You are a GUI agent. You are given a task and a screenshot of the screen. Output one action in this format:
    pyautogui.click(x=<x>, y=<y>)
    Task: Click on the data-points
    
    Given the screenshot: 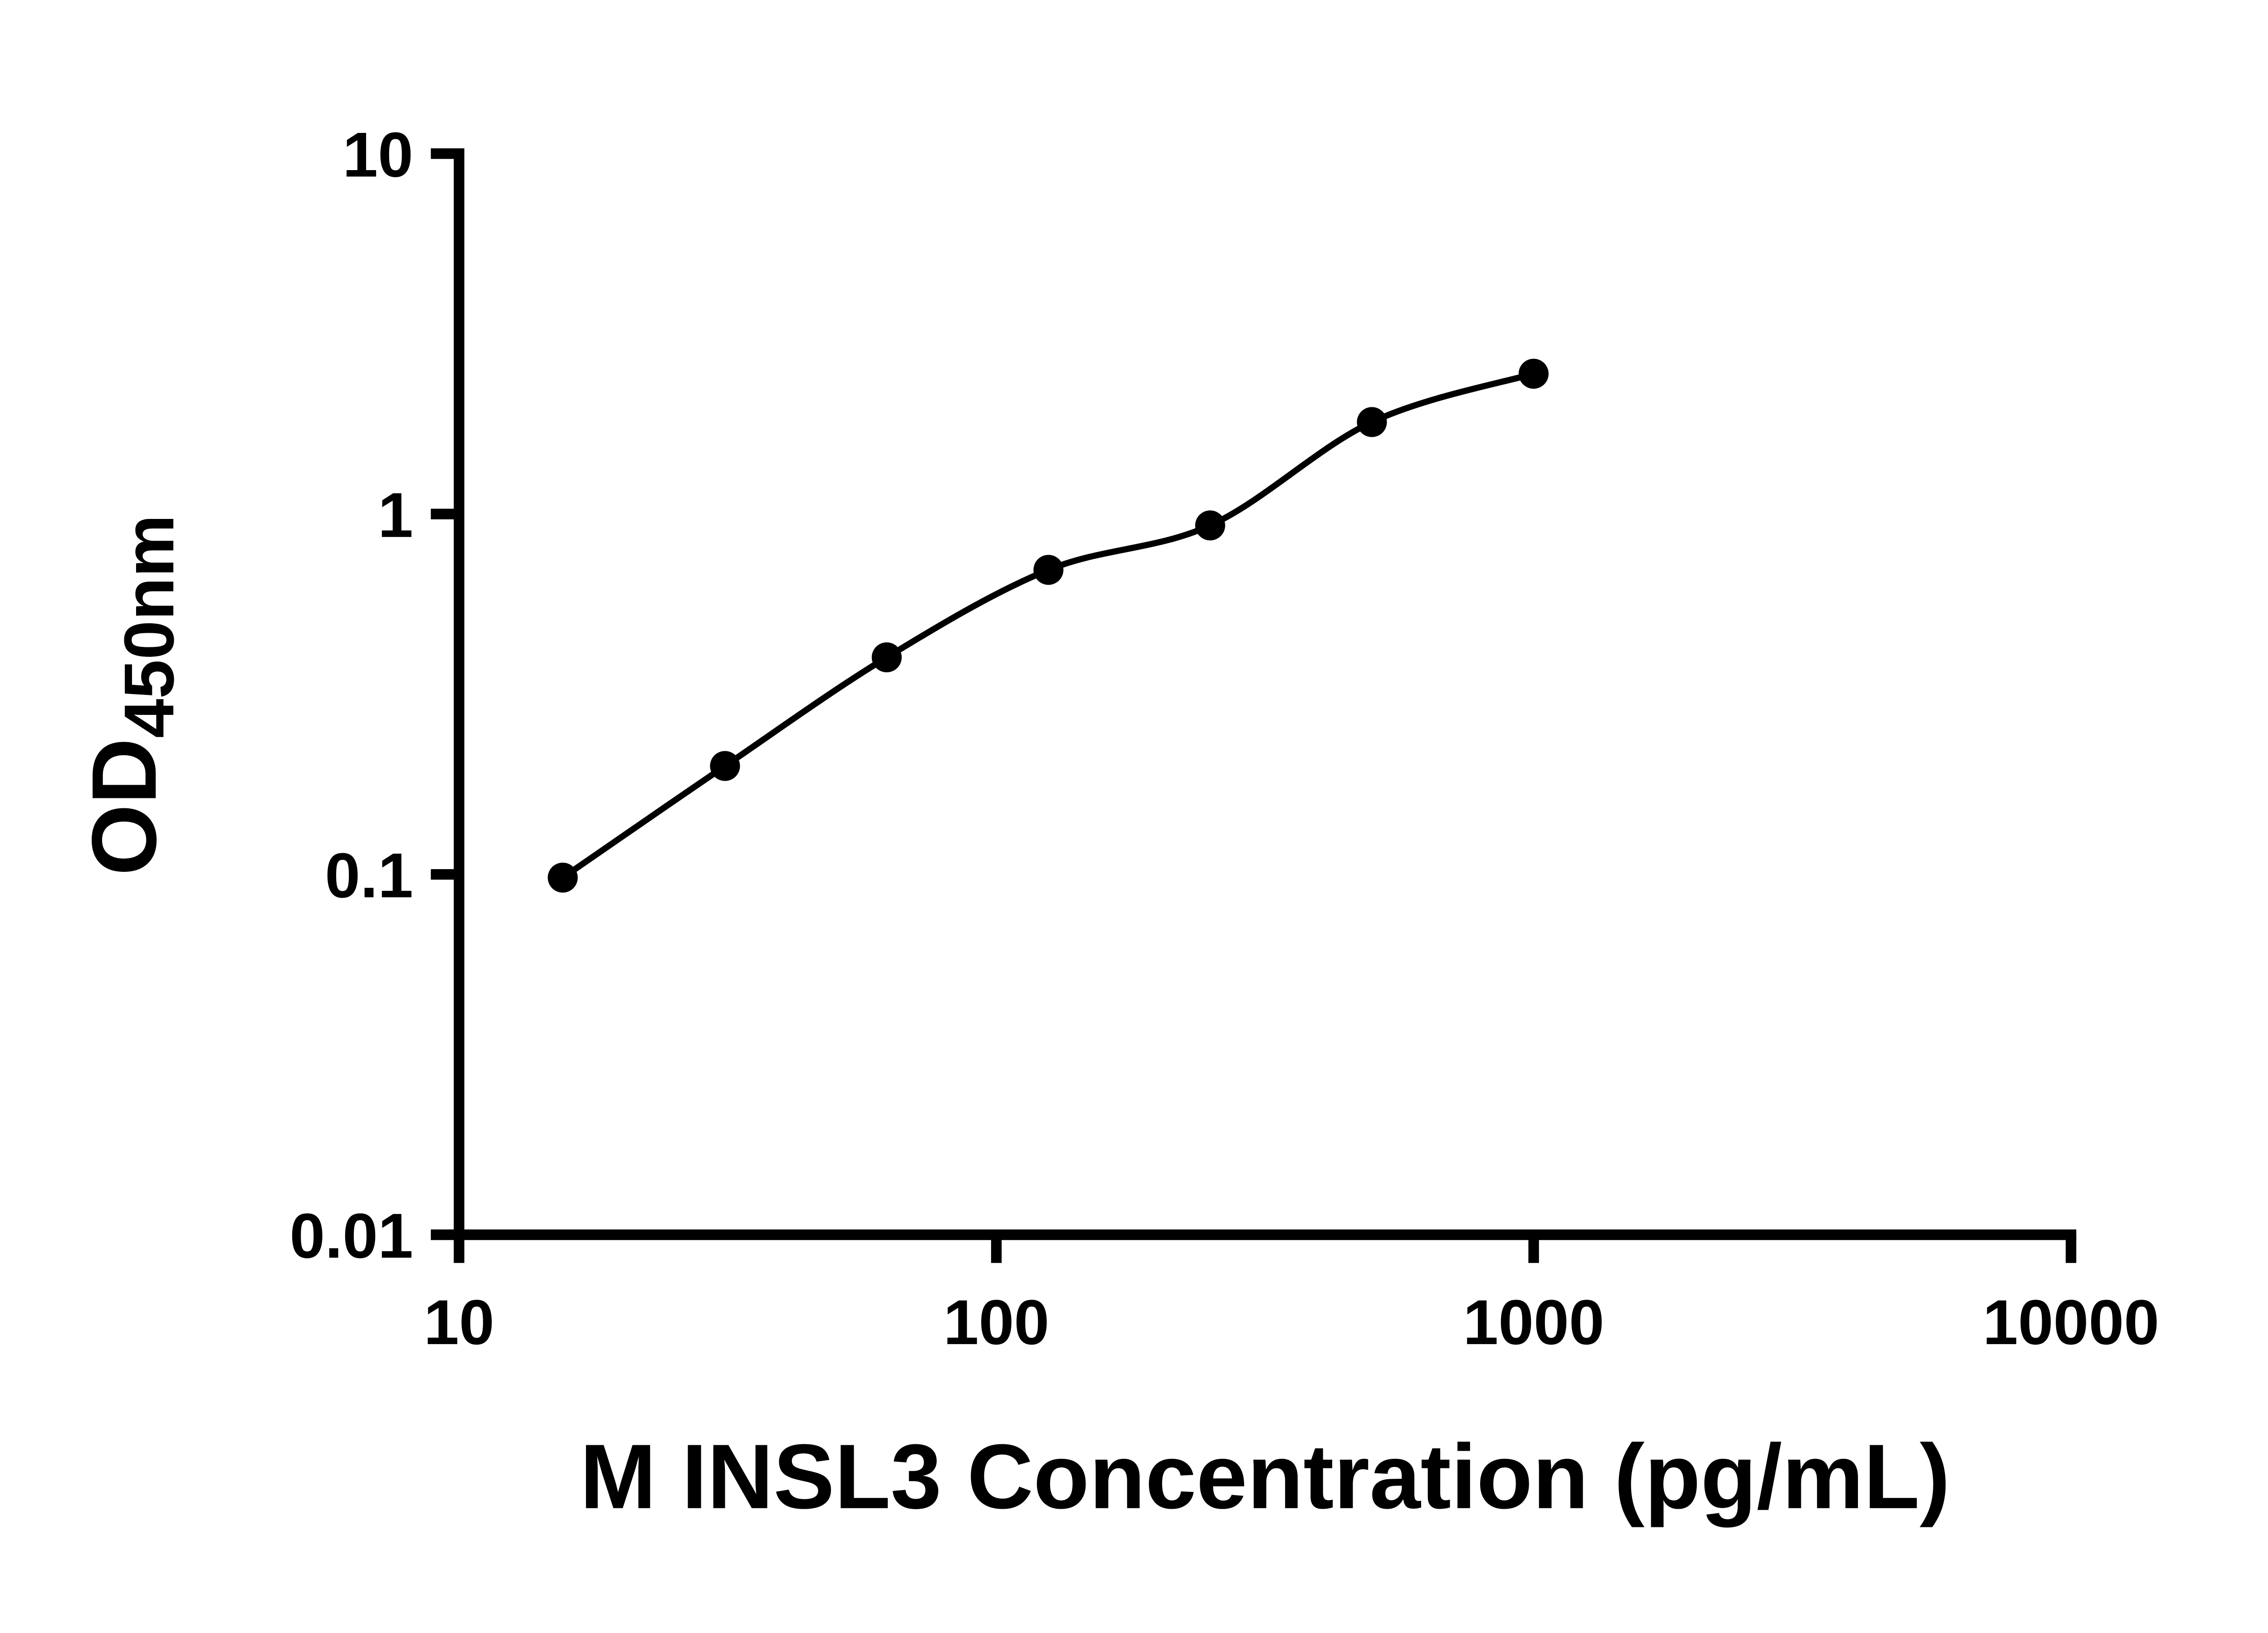 What is the action you would take?
    pyautogui.click(x=1048, y=625)
    